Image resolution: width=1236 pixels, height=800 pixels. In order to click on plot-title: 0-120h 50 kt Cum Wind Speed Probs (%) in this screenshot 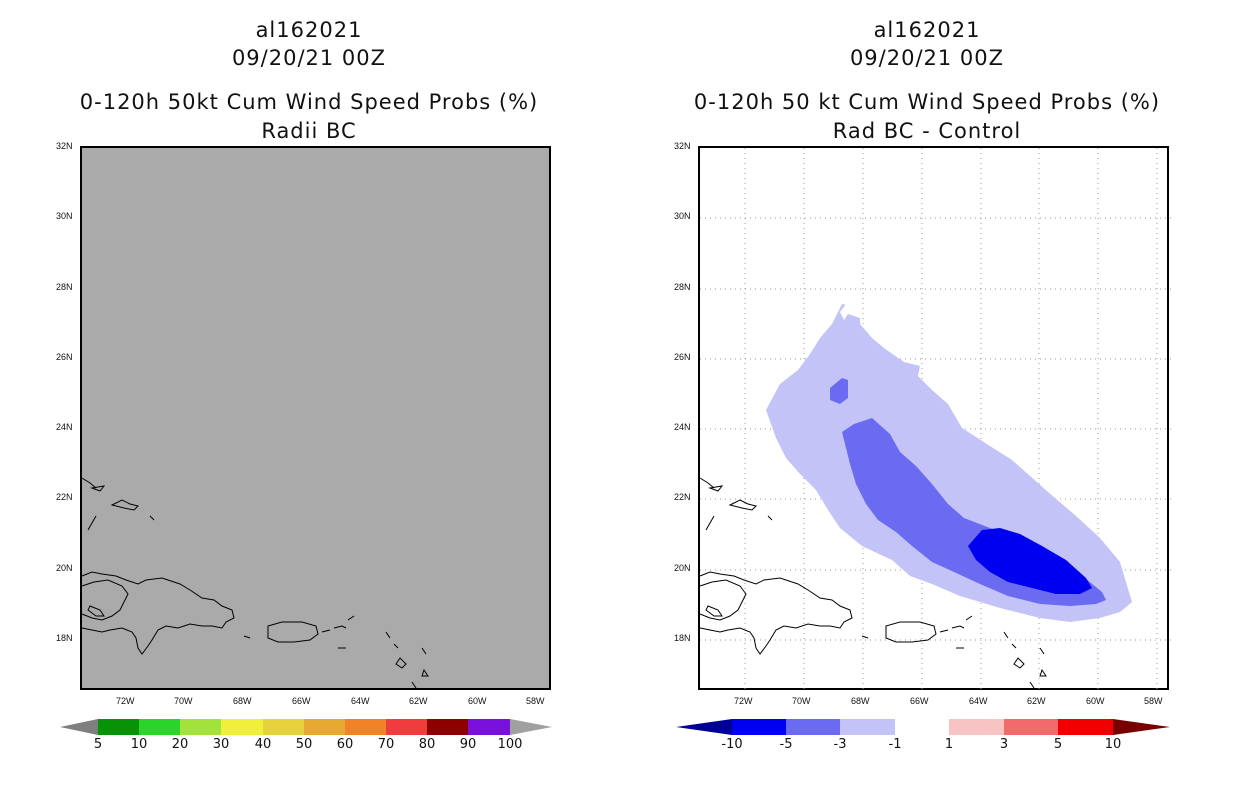, I will do `click(927, 102)`.